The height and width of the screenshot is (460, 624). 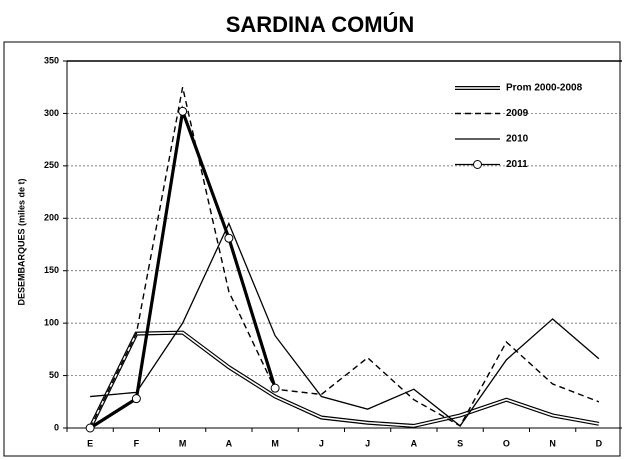 What do you see at coordinates (517, 164) in the screenshot?
I see `legend-label: 2011` at bounding box center [517, 164].